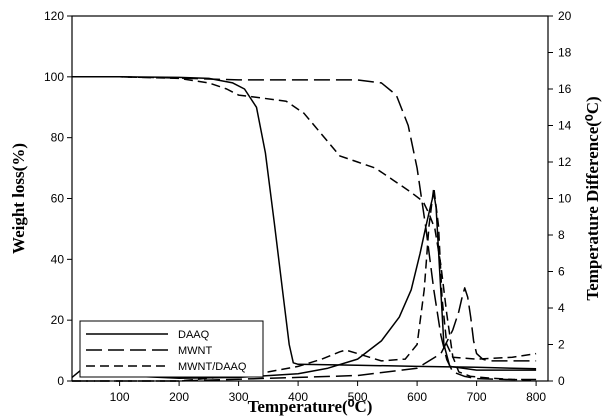  I want to click on y-right-tick-label: 18, so click(565, 53).